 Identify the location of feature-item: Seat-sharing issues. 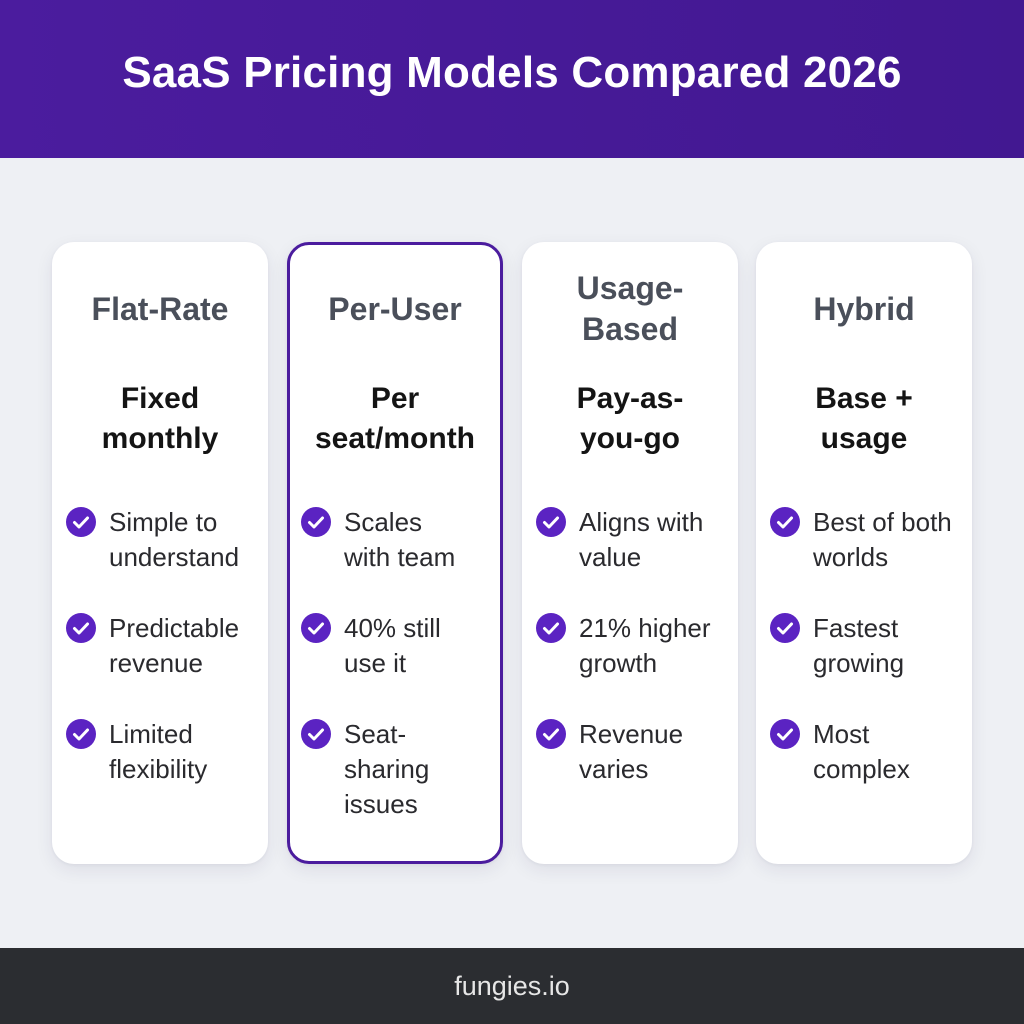
(396, 769).